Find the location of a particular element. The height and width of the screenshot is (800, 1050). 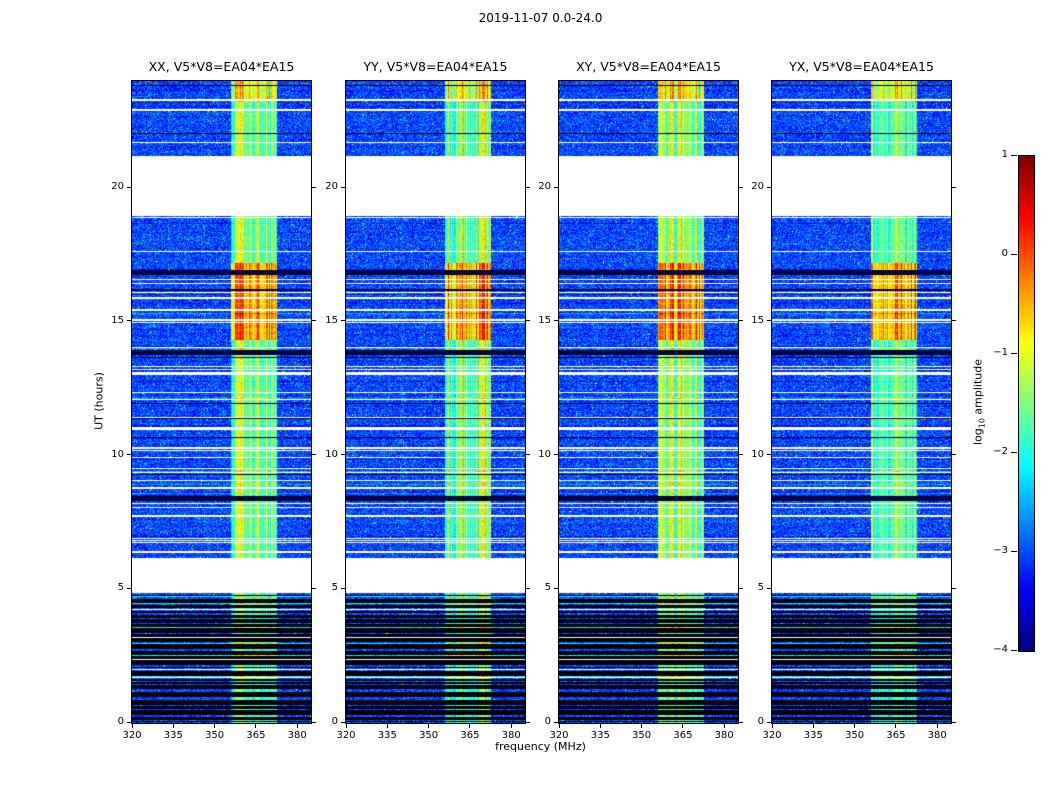

figure-title: 2019-11-07 0.0-24.0 is located at coordinates (540, 18).